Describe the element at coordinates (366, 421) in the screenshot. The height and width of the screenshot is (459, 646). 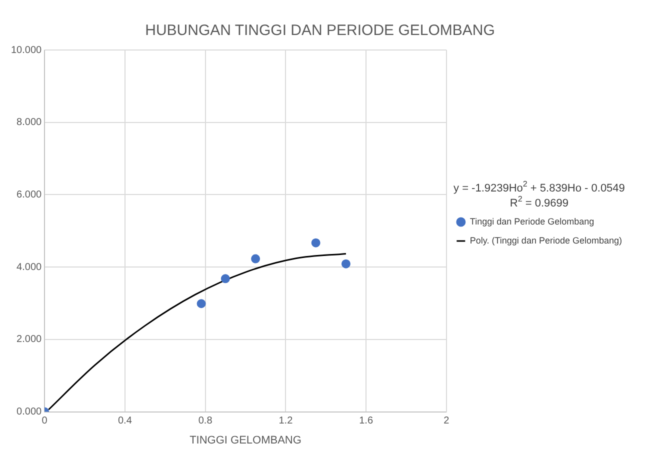
I see `x-tick-label: 1.6` at that location.